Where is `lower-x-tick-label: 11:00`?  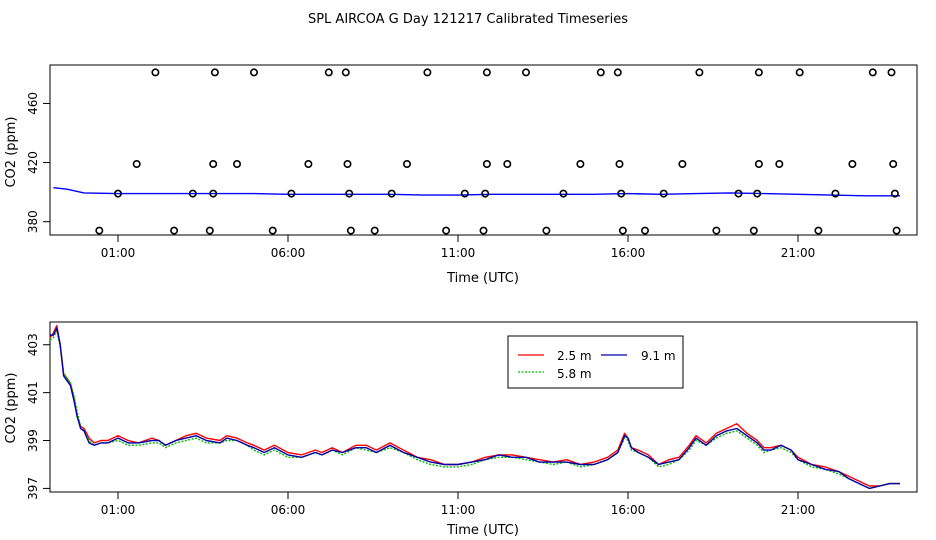 lower-x-tick-label: 11:00 is located at coordinates (458, 510).